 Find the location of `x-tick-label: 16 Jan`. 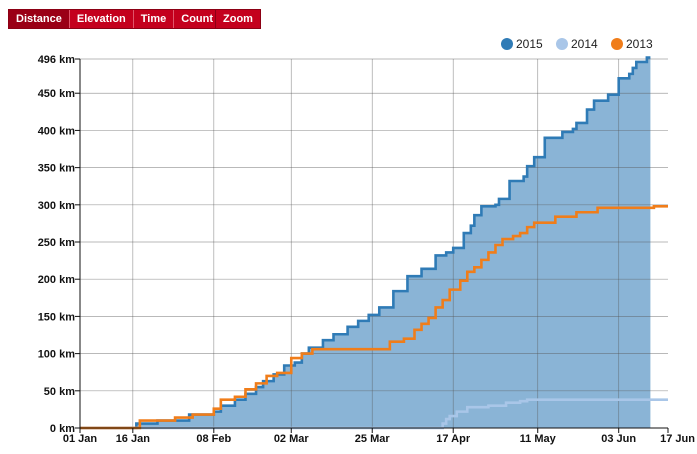

x-tick-label: 16 Jan is located at coordinates (133, 439).